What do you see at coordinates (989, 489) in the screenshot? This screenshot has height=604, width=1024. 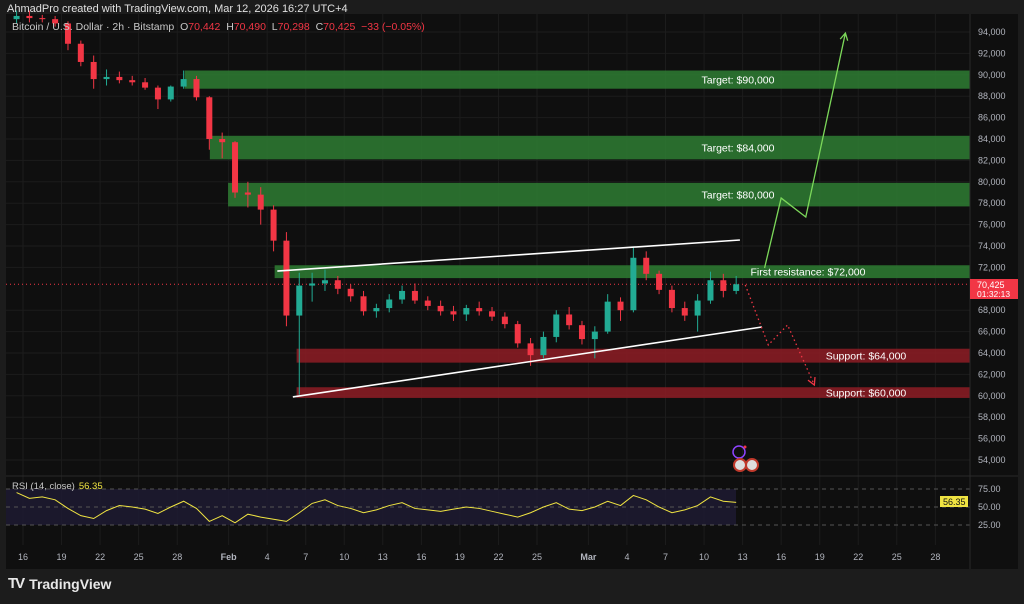 I see `rsi-tick-label: 75.00` at bounding box center [989, 489].